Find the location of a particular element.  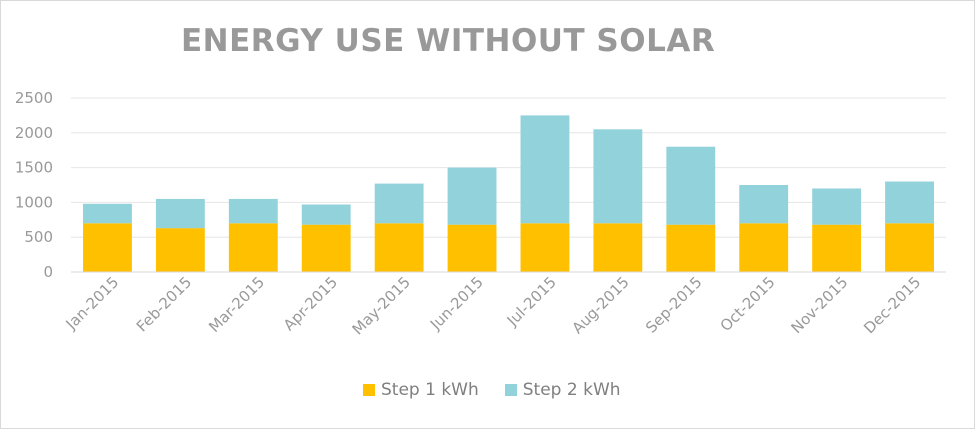

legend-swatch-step2 is located at coordinates (510, 390).